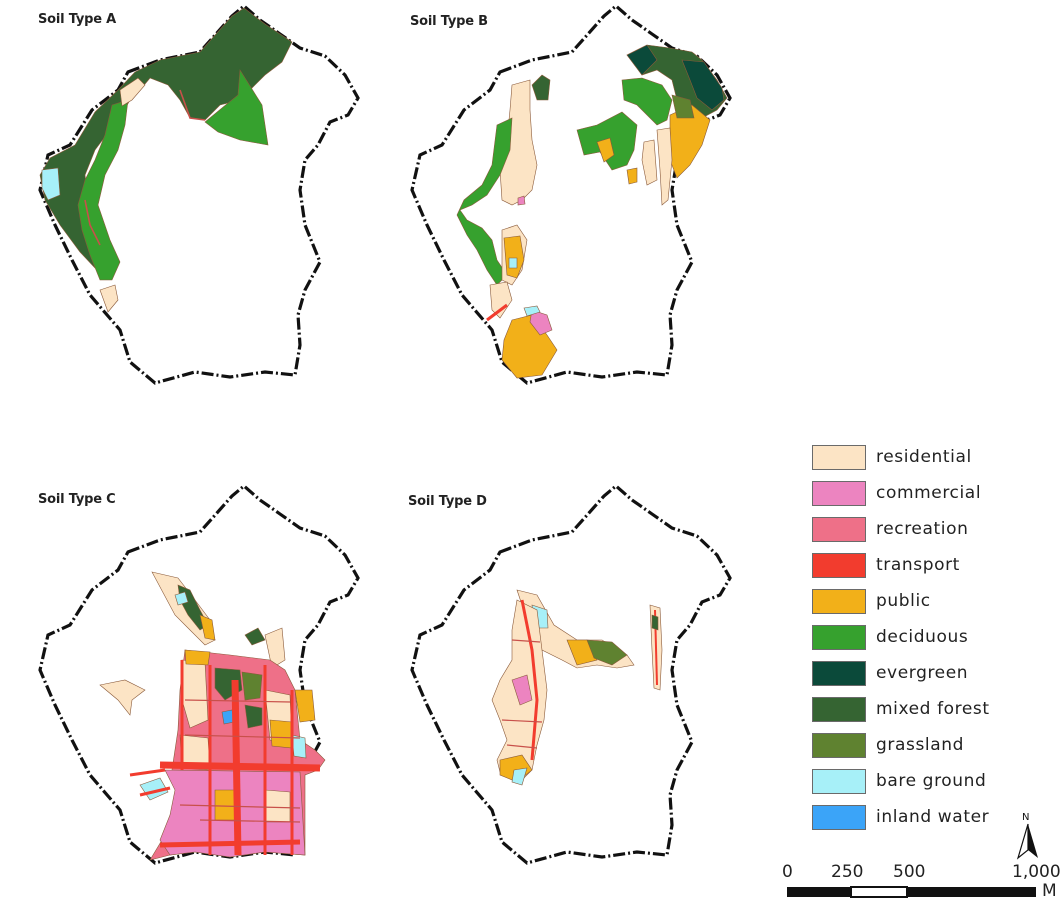 Image resolution: width=1064 pixels, height=913 pixels. I want to click on legend-item-evergreen: evergreen, so click(912, 673).